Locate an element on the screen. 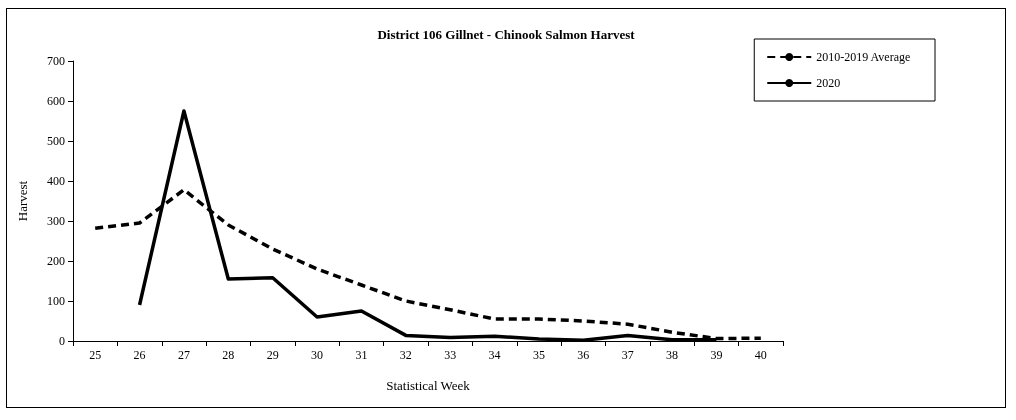 This screenshot has width=1016, height=420. x-tick-label: 26 is located at coordinates (139, 355).